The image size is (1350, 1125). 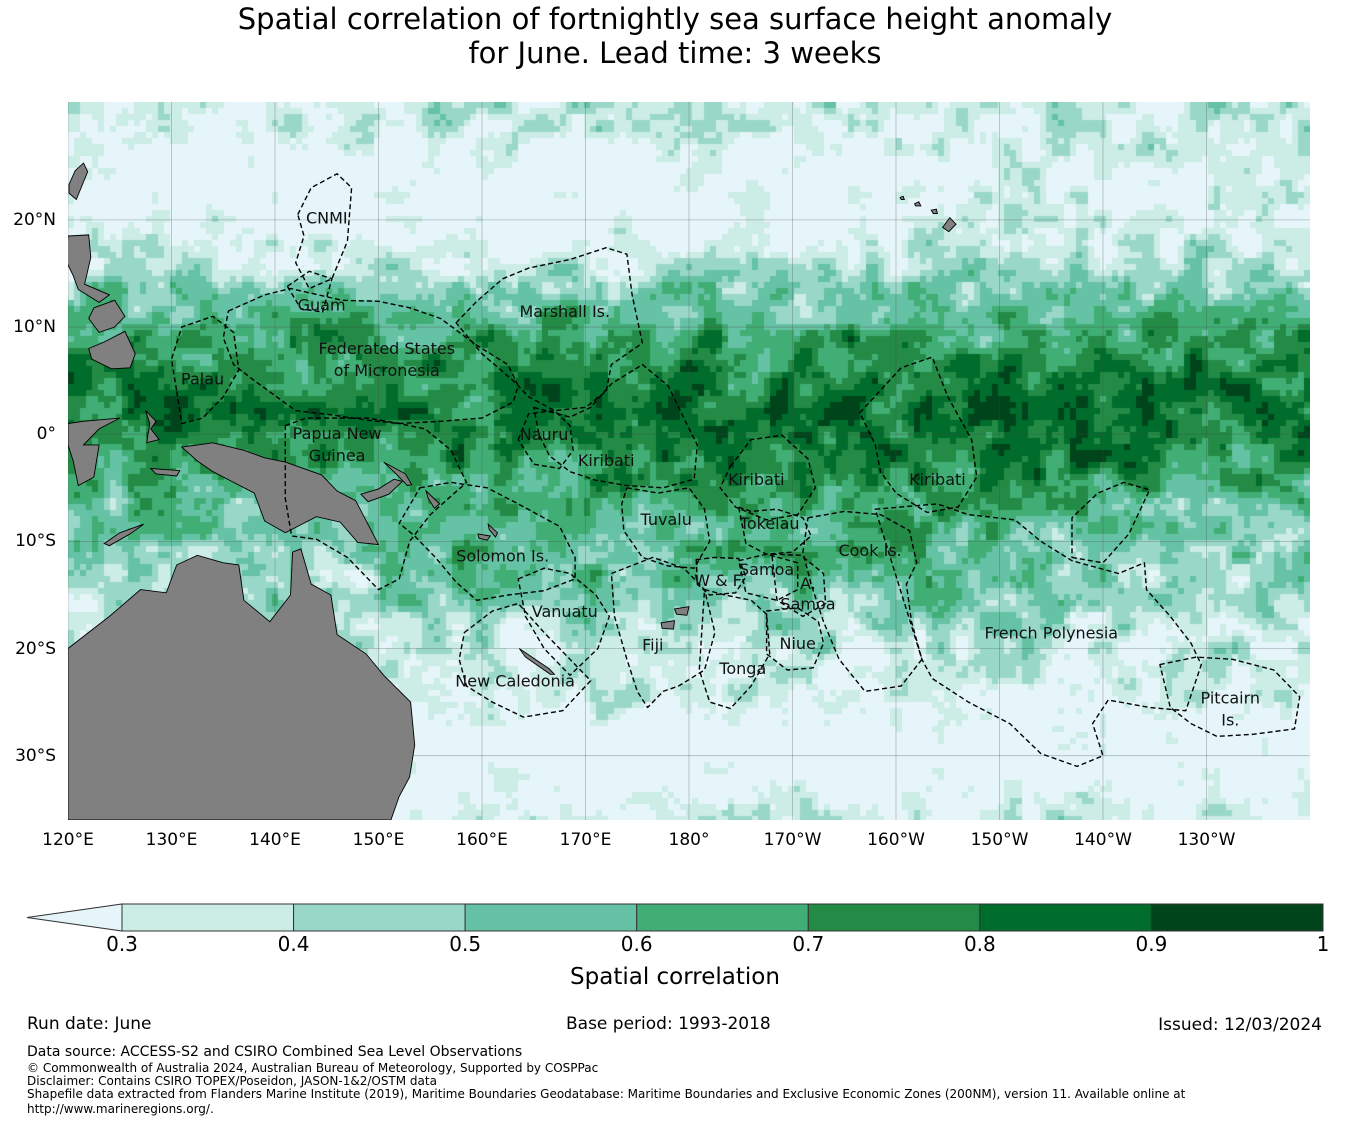 What do you see at coordinates (565, 611) in the screenshot?
I see `region-label: Vanuatu` at bounding box center [565, 611].